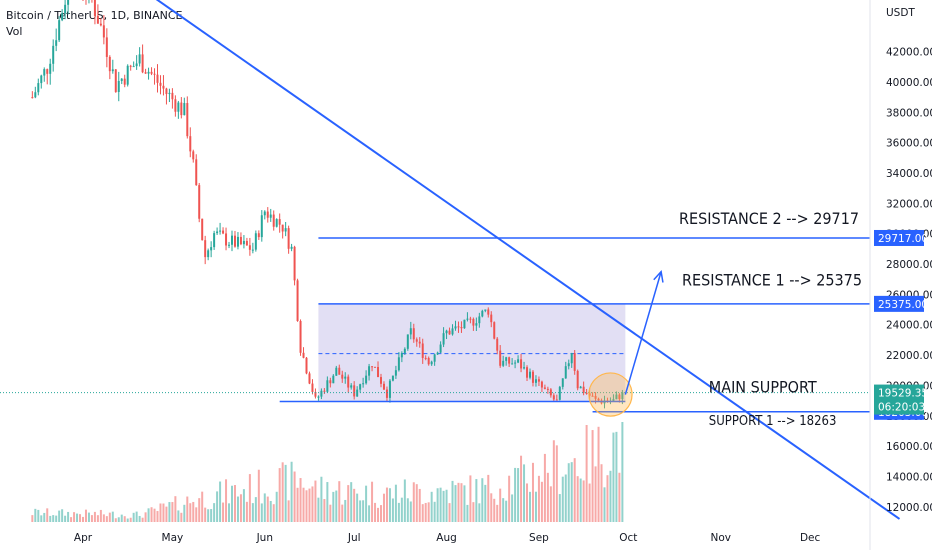 The image size is (932, 550). What do you see at coordinates (909, 265) in the screenshot?
I see `price-tick-label: 28000.00` at bounding box center [909, 265].